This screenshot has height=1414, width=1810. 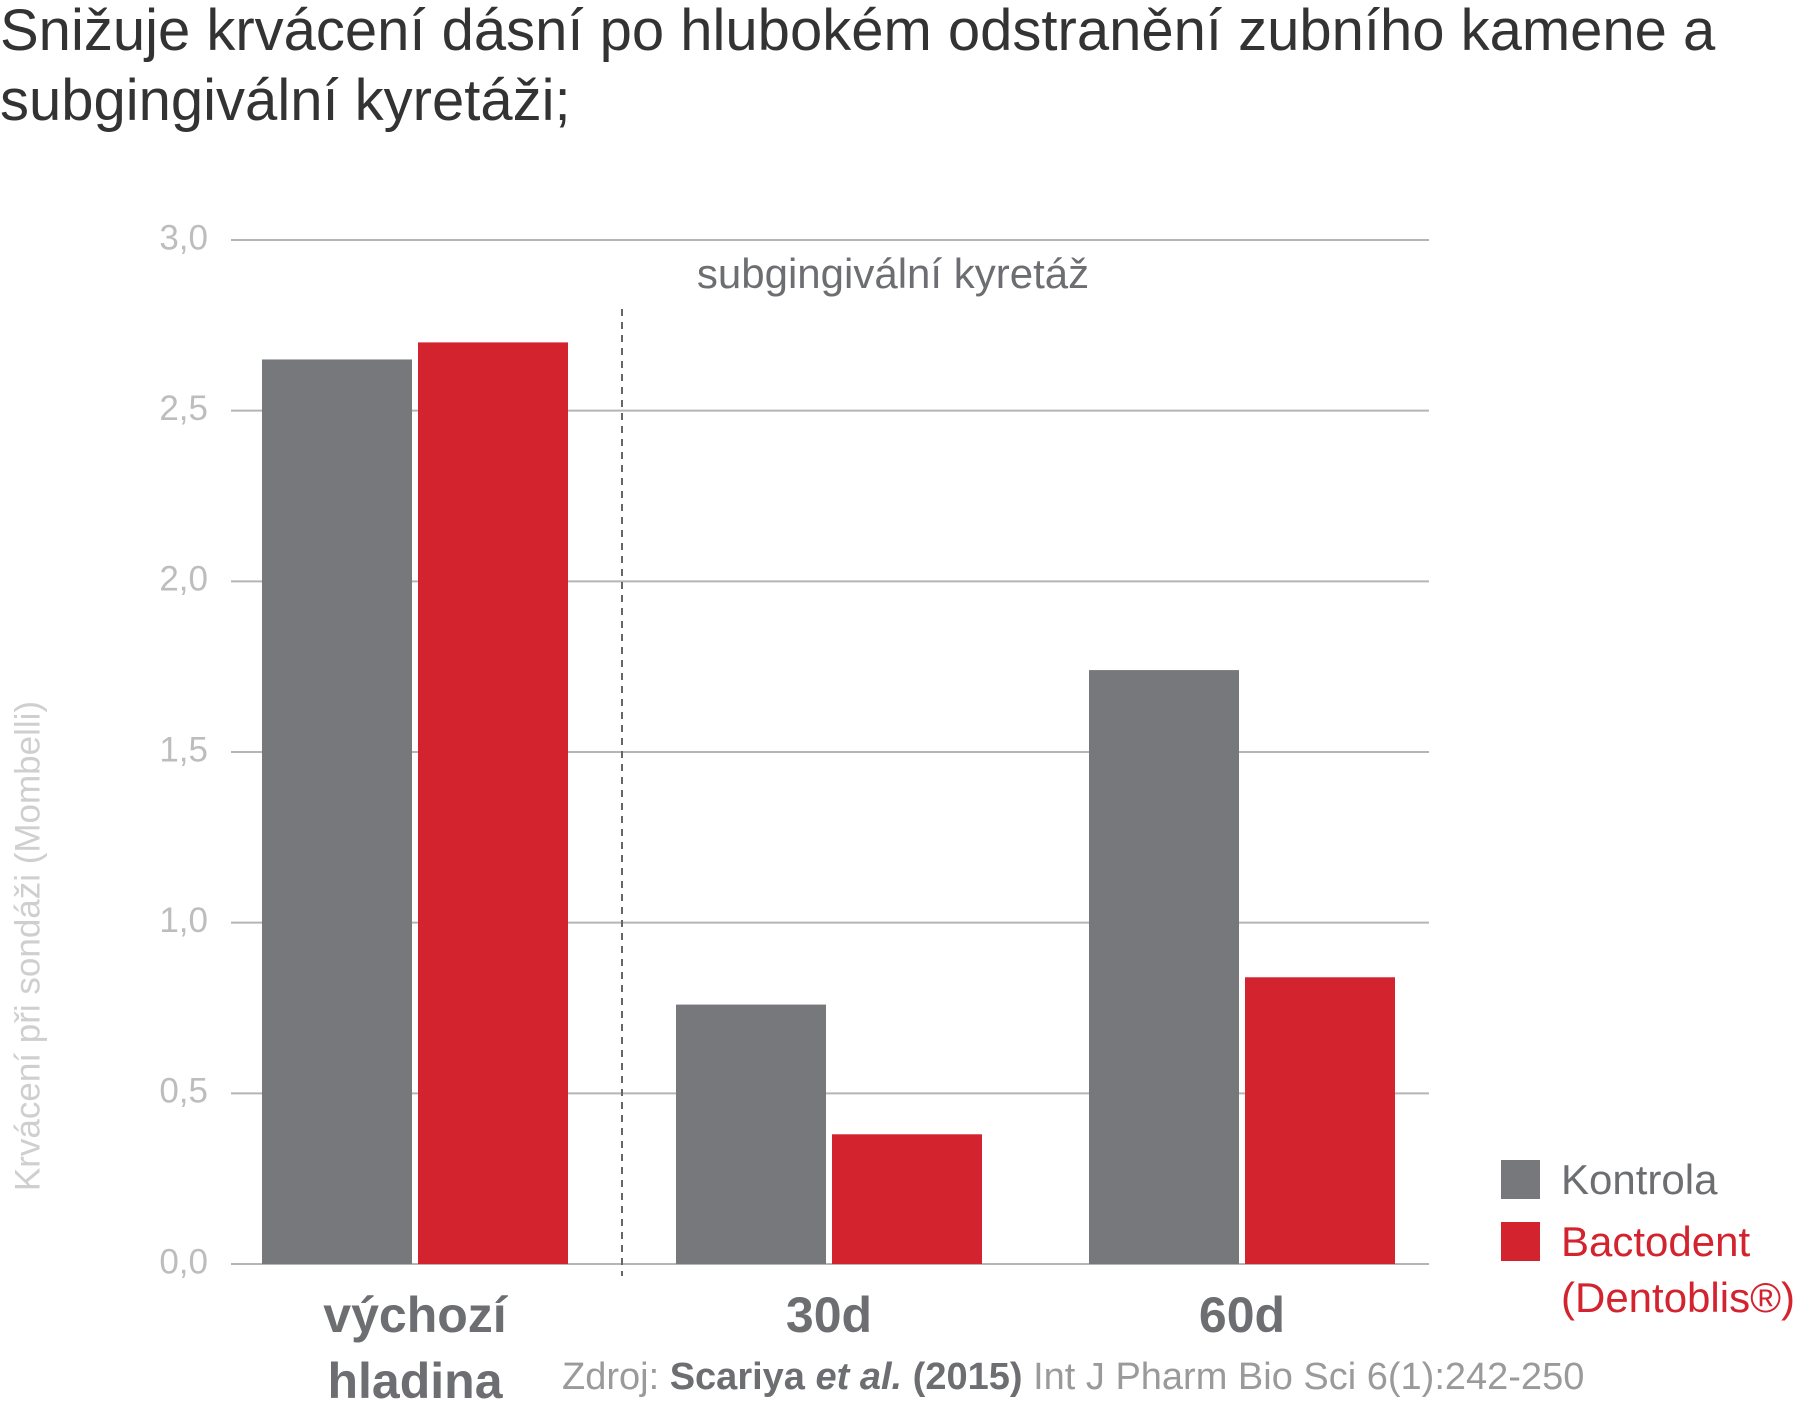 I want to click on y-tick-label: 2,5, so click(x=183, y=408).